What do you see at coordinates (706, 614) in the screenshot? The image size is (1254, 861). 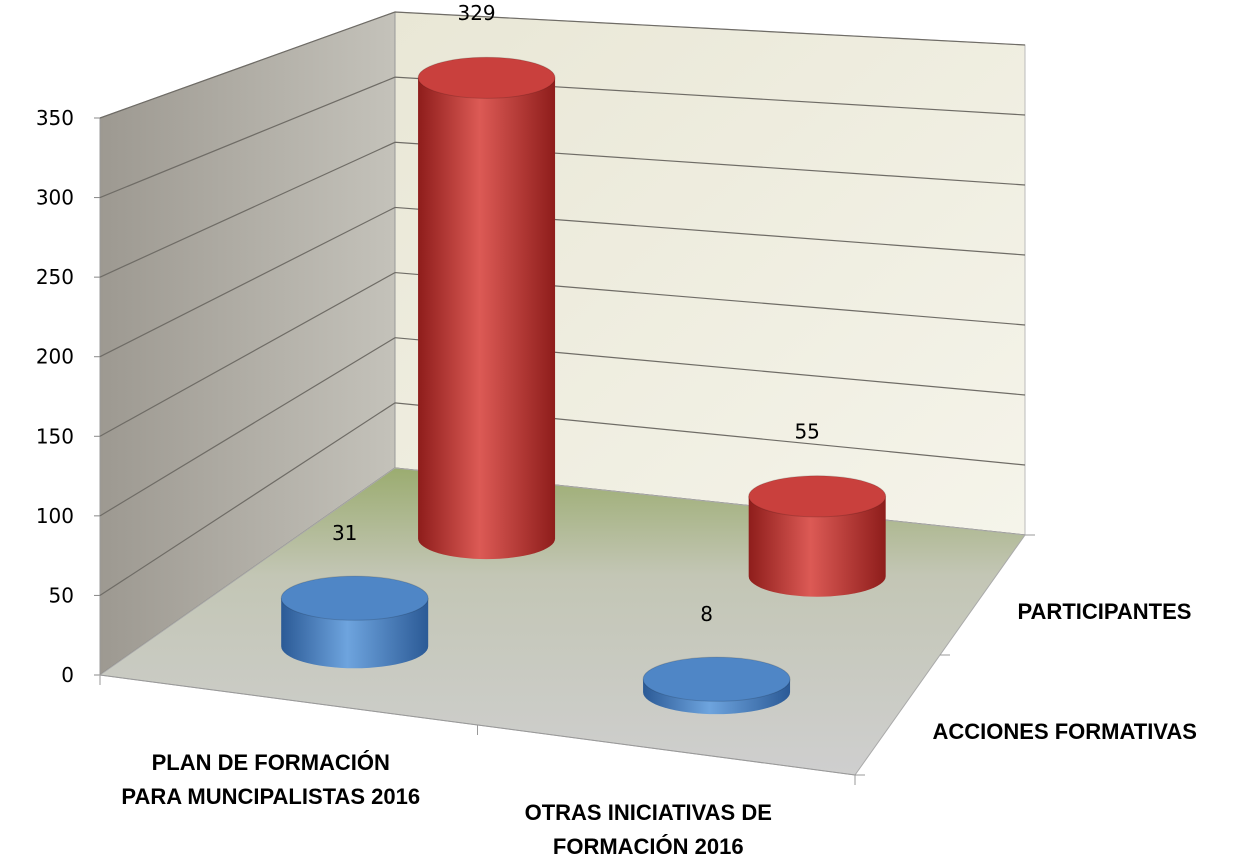 I see `data-label: 8` at bounding box center [706, 614].